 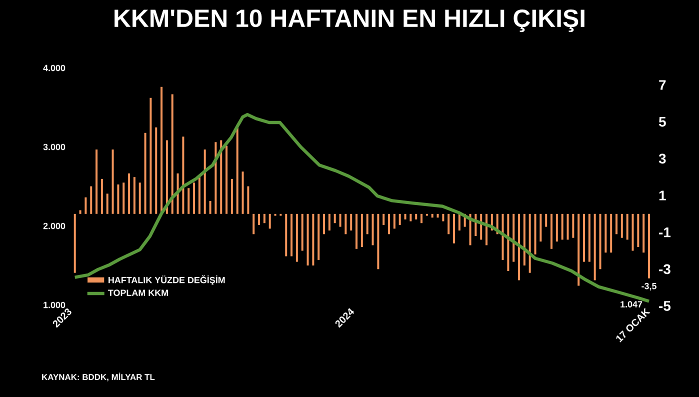 What do you see at coordinates (631, 304) in the screenshot?
I see `data-label: 1.047` at bounding box center [631, 304].